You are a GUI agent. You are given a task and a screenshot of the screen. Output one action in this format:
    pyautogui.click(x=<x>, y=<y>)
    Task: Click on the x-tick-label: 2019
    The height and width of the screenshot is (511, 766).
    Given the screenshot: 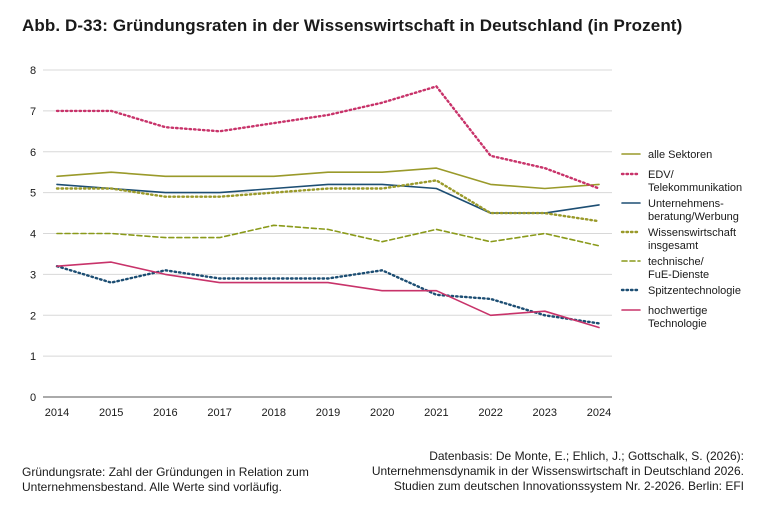 What is the action you would take?
    pyautogui.click(x=328, y=413)
    